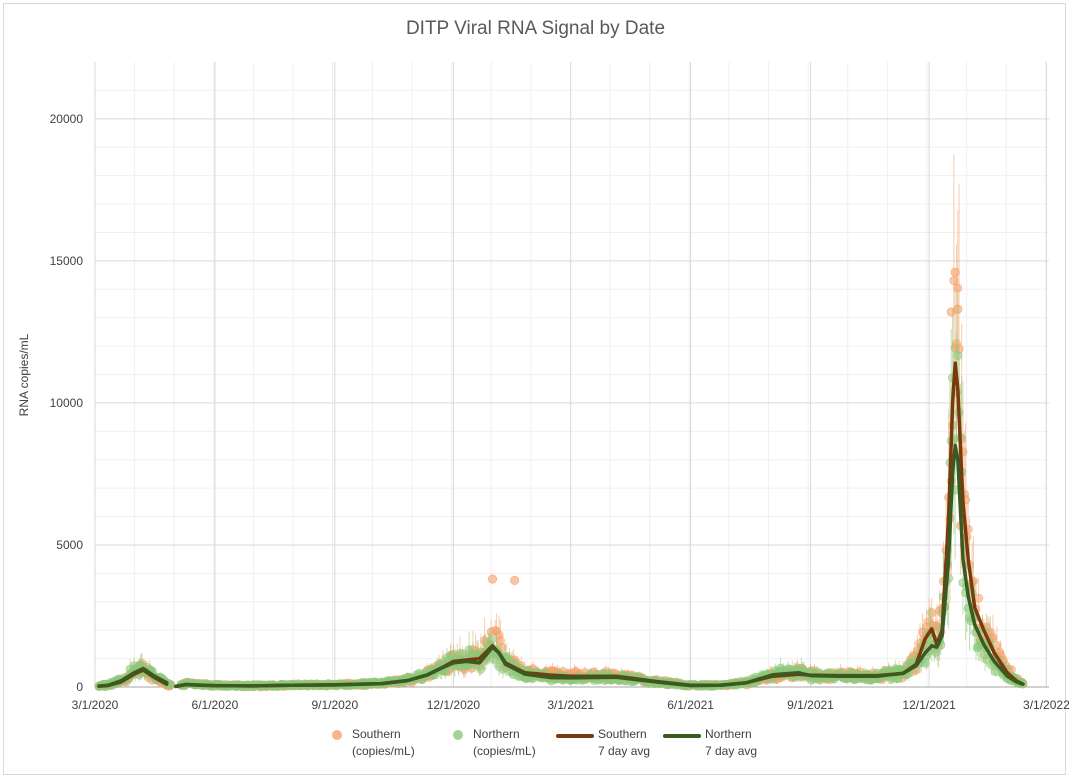 The height and width of the screenshot is (780, 1071). What do you see at coordinates (682, 736) in the screenshot?
I see `legend-marker-northern-avg` at bounding box center [682, 736].